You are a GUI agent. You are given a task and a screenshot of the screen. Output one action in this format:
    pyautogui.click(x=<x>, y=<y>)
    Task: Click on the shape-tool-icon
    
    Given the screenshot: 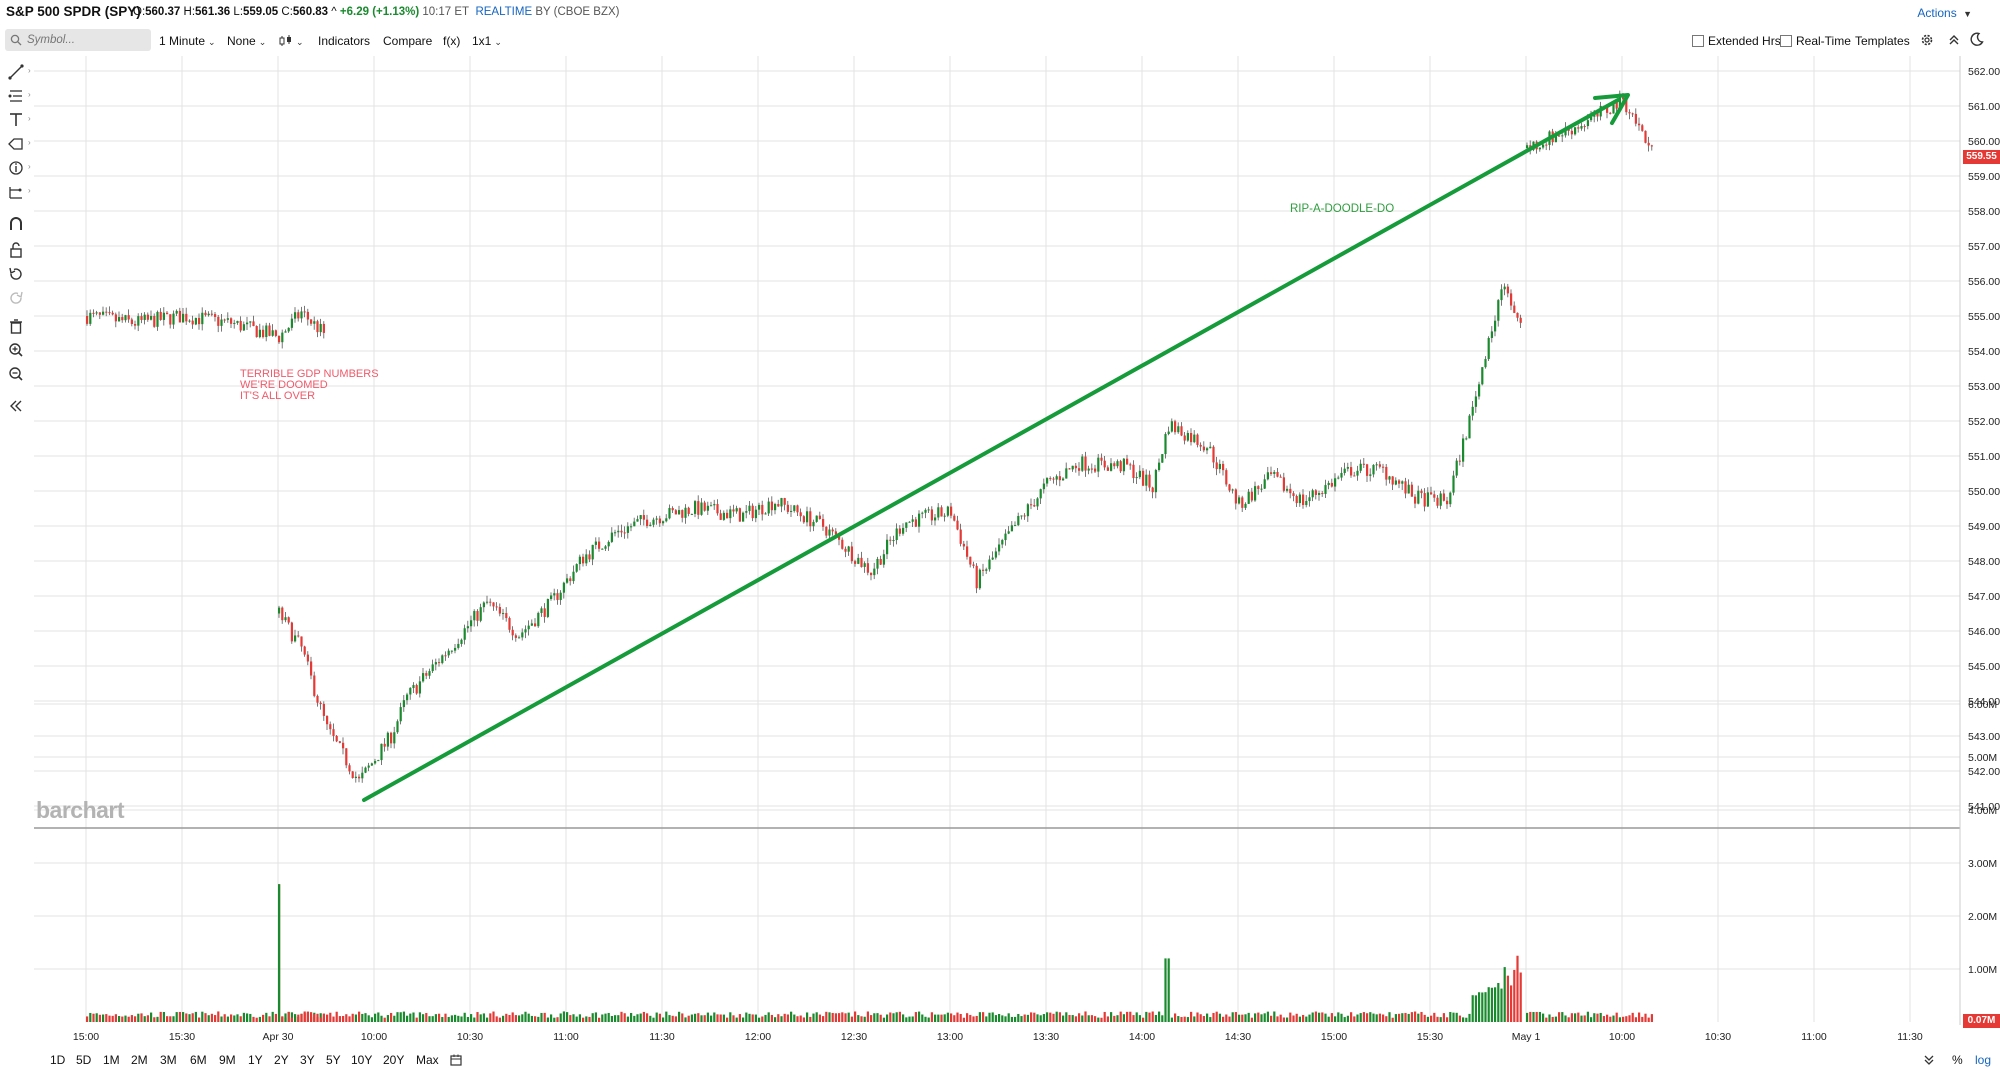 What is the action you would take?
    pyautogui.click(x=16, y=144)
    